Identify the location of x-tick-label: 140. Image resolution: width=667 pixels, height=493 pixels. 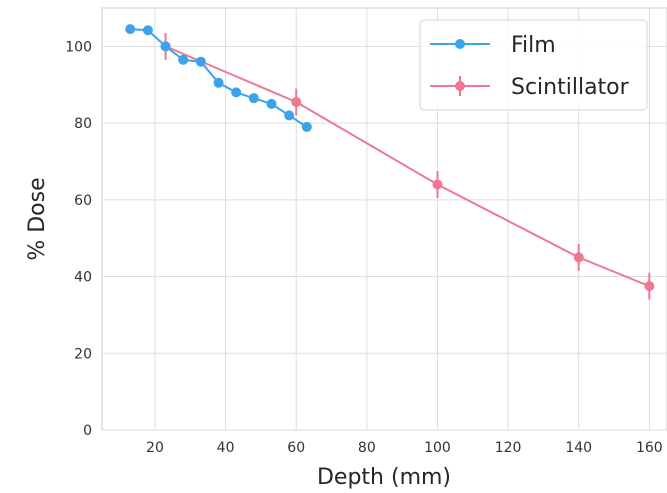
(578, 448).